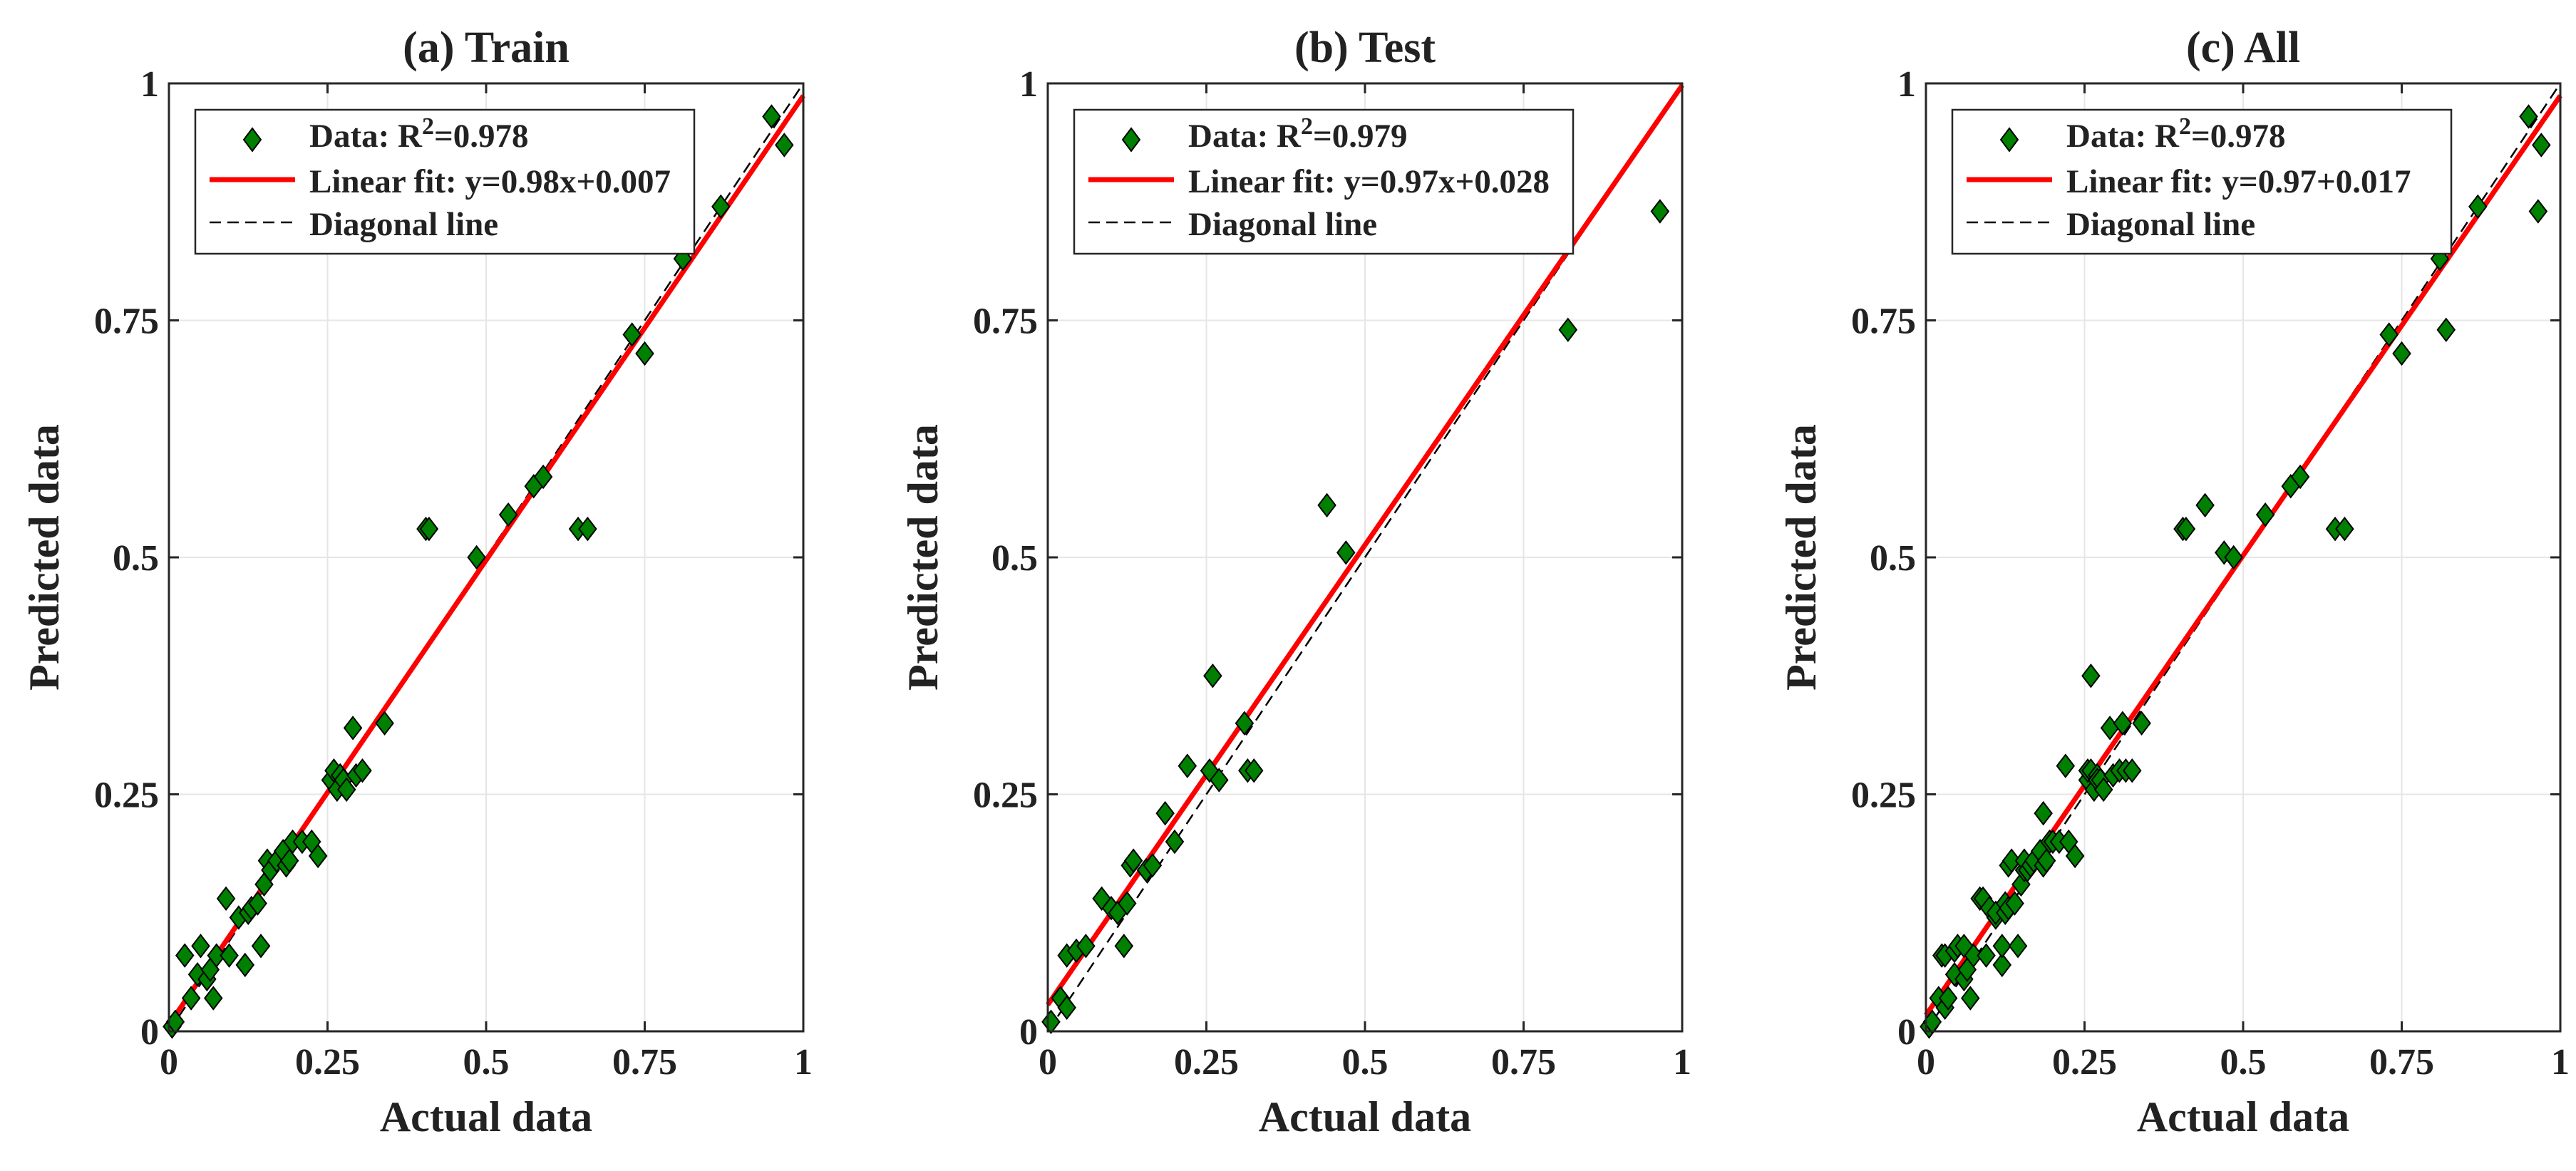  What do you see at coordinates (490, 181) in the screenshot?
I see `legend-label: Linear fit: y=0.98x+0.007` at bounding box center [490, 181].